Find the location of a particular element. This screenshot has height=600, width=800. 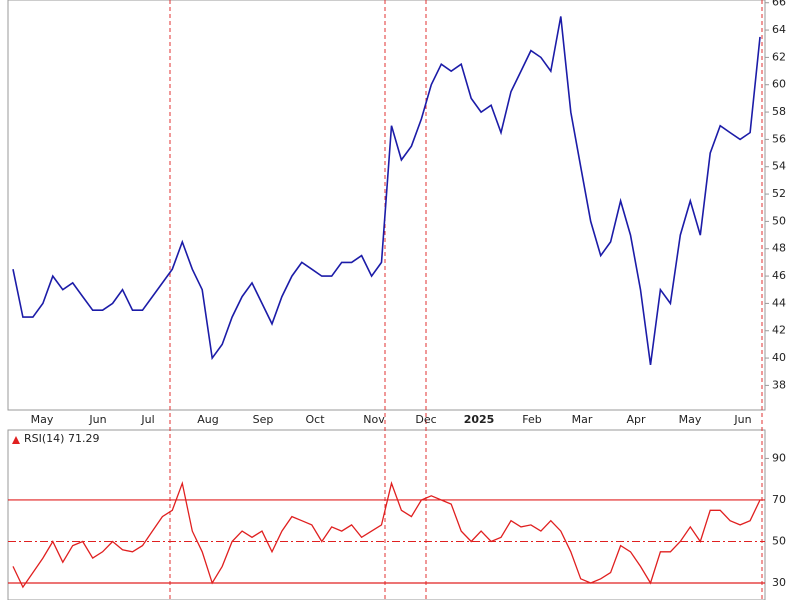

y-tick-label: 90 is located at coordinates (779, 457).